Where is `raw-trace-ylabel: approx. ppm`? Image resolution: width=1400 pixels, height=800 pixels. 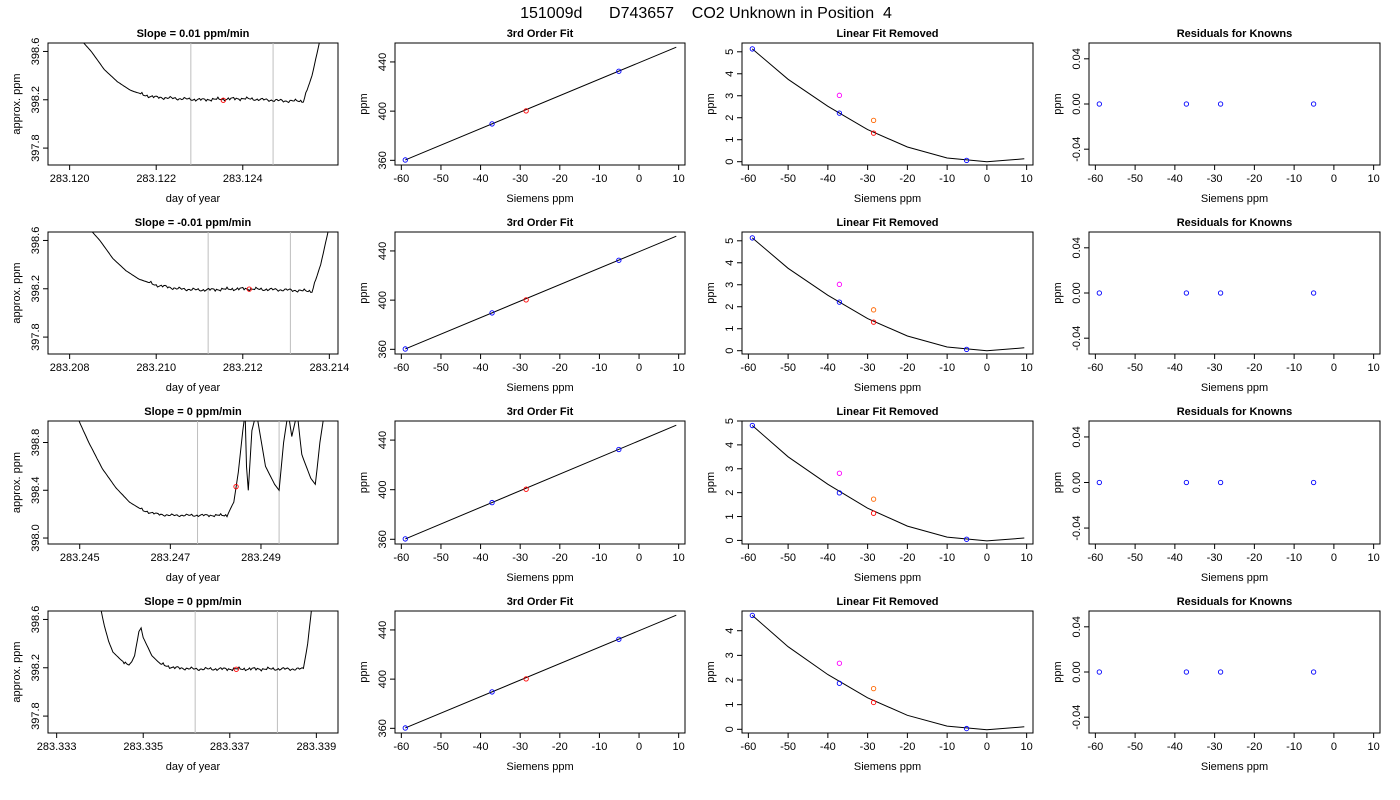
raw-trace-ylabel: approx. ppm is located at coordinates (17, 671).